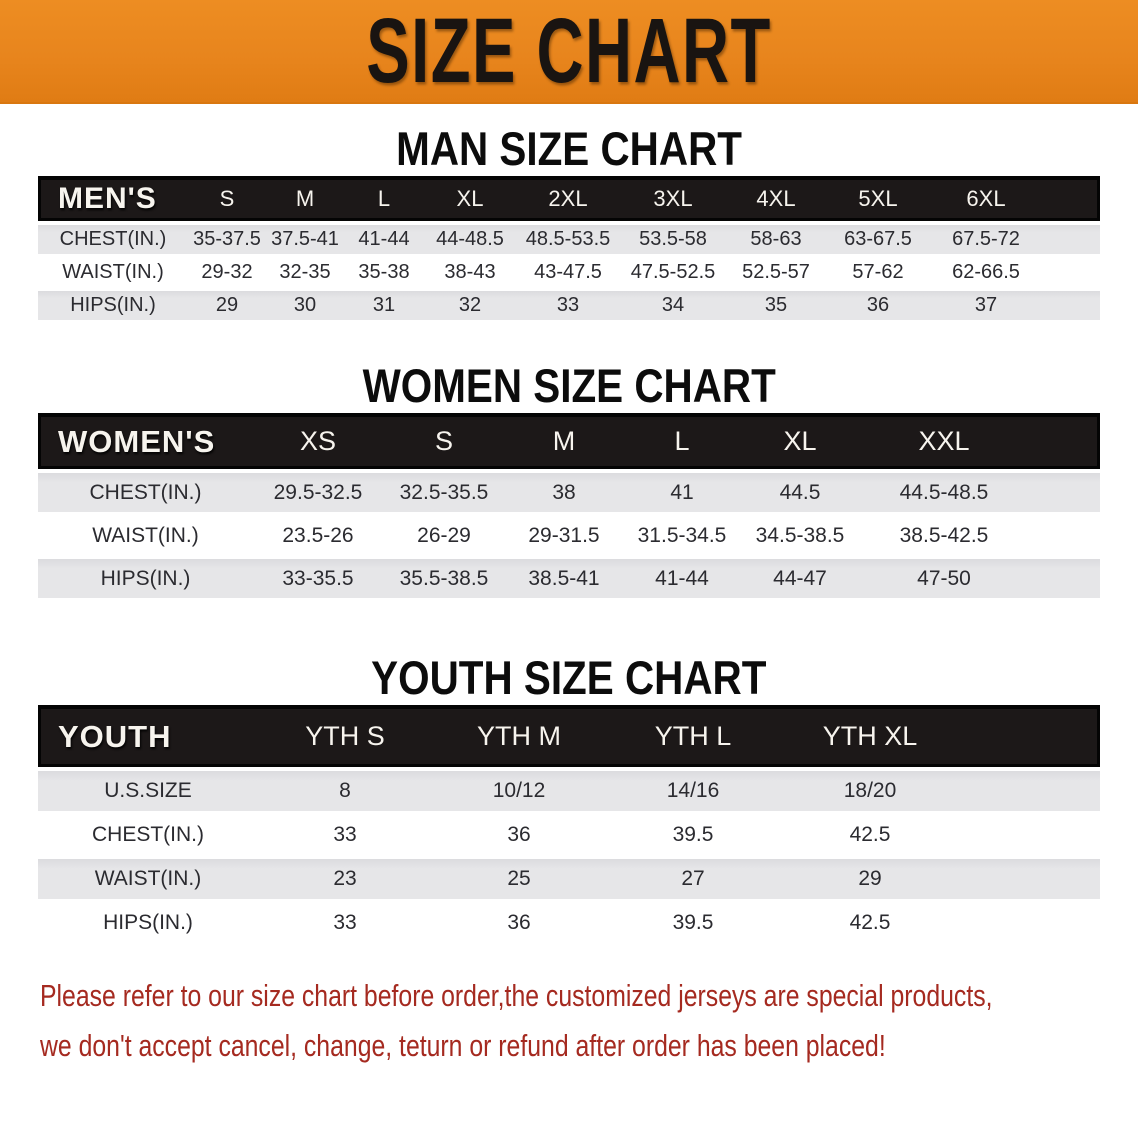 Image resolution: width=1138 pixels, height=1132 pixels. Describe the element at coordinates (564, 492) in the screenshot. I see `size-value: 38` at that location.